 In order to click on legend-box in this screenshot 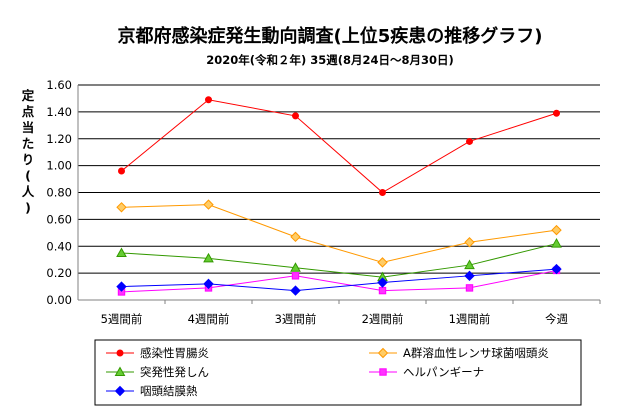, I will do `click(338, 372)`.